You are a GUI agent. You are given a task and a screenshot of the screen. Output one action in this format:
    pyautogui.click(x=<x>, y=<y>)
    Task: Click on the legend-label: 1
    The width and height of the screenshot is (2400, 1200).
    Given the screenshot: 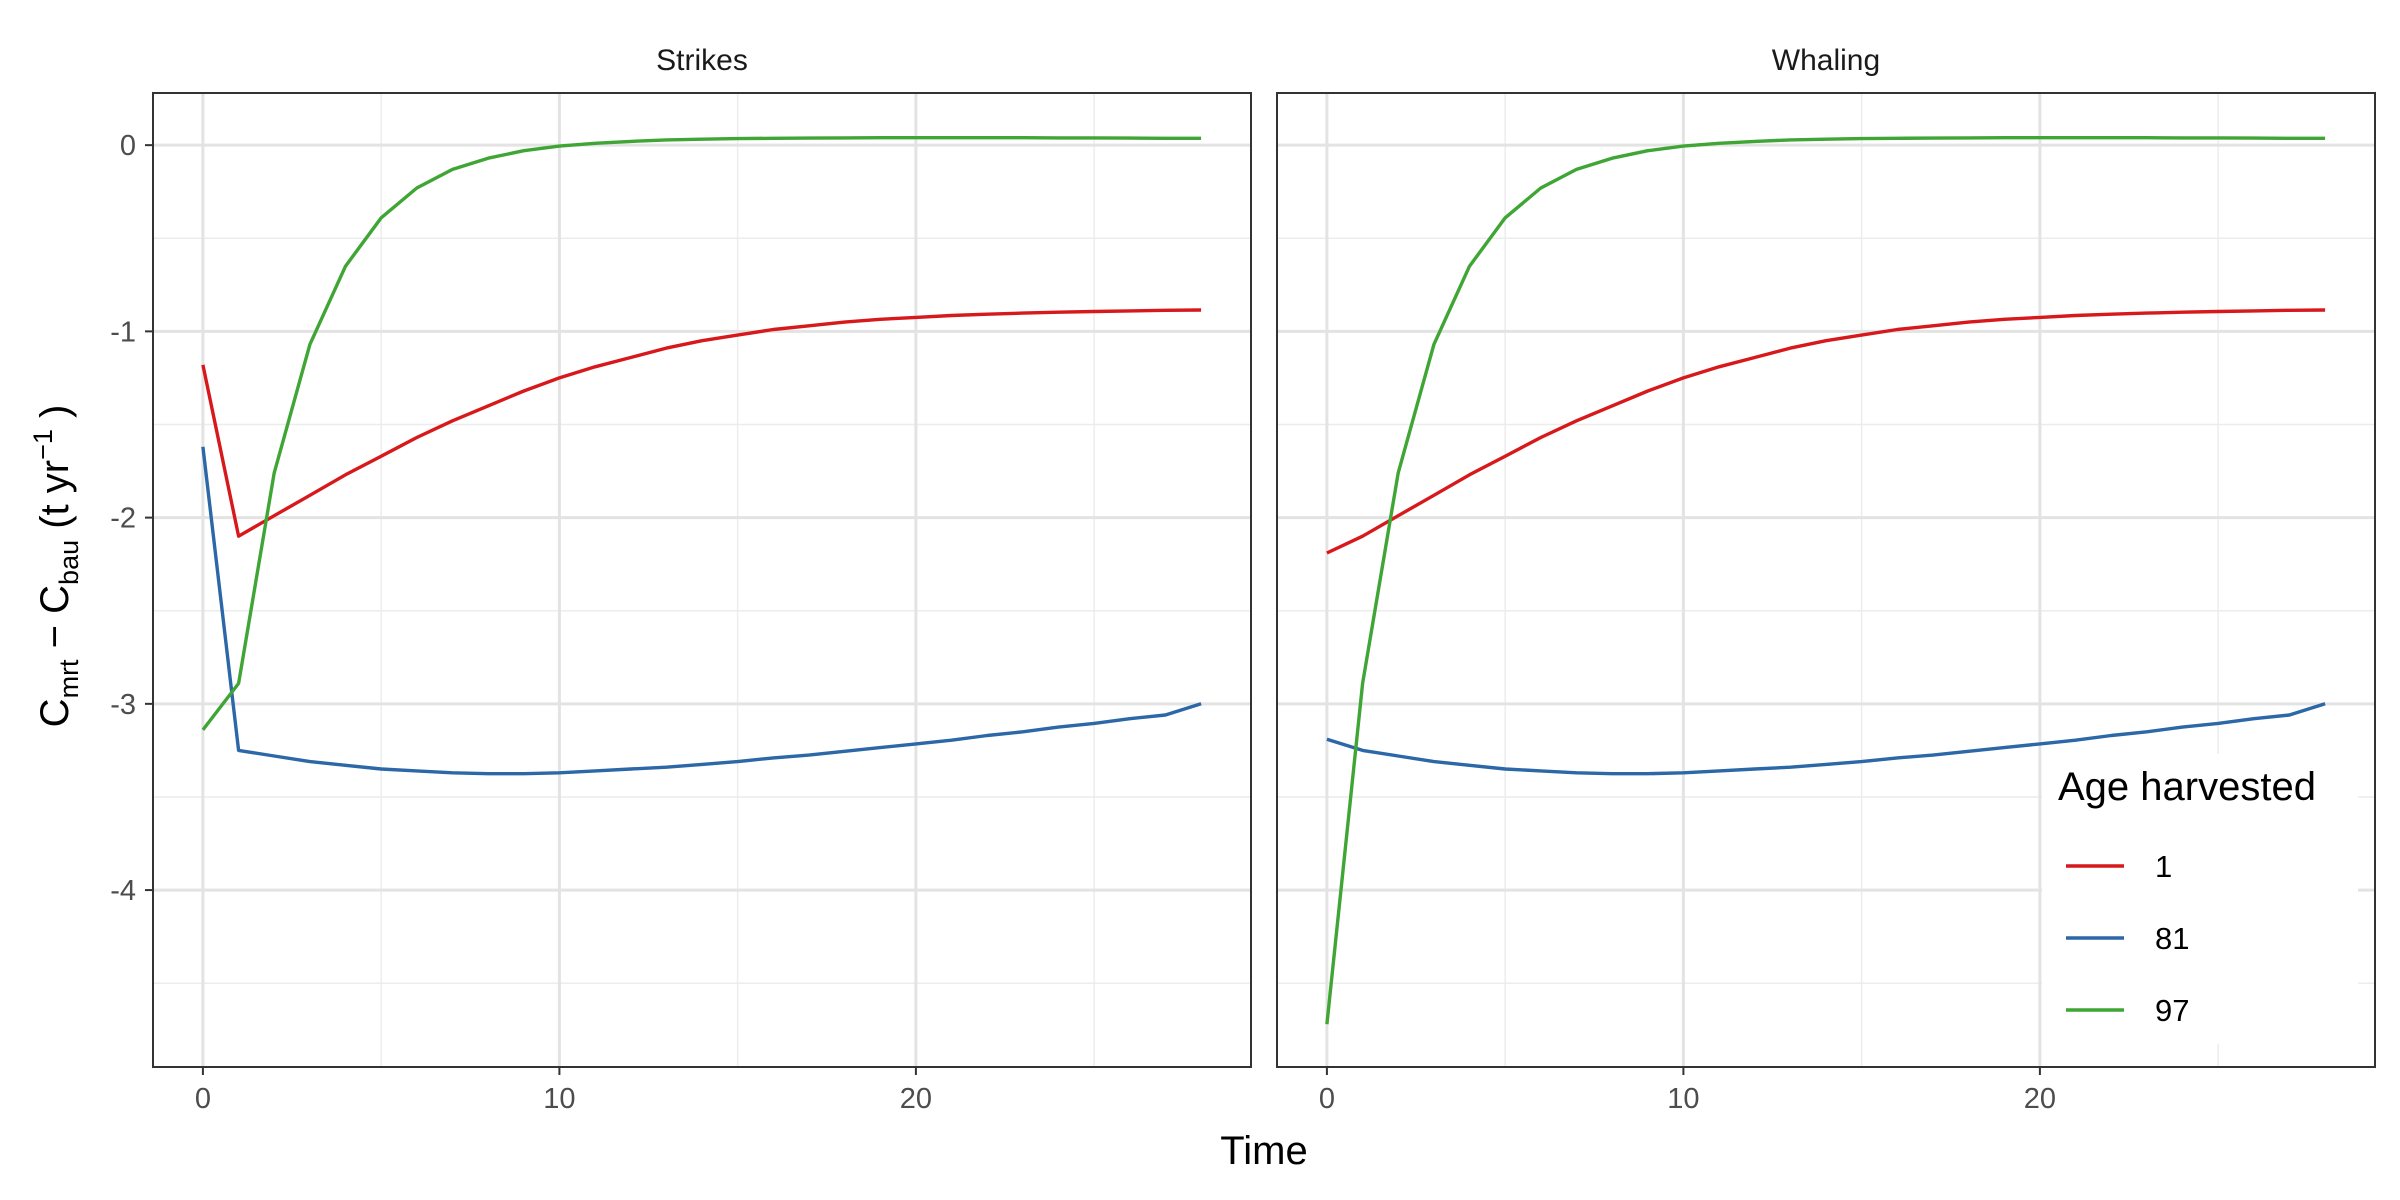 What is the action you would take?
    pyautogui.click(x=2163, y=866)
    